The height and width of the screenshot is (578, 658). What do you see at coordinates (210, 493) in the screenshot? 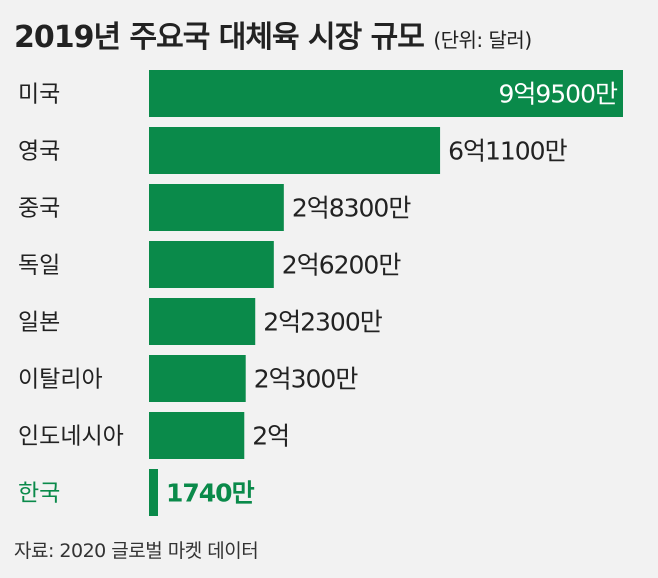
I see `value-label: 1740만` at bounding box center [210, 493].